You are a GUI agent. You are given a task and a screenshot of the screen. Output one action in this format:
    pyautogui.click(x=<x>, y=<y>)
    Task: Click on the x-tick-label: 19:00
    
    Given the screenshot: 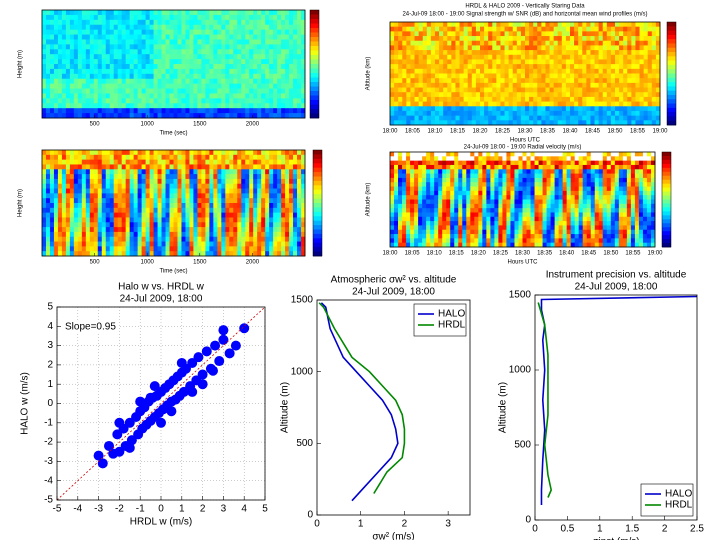 What is the action you would take?
    pyautogui.click(x=660, y=132)
    